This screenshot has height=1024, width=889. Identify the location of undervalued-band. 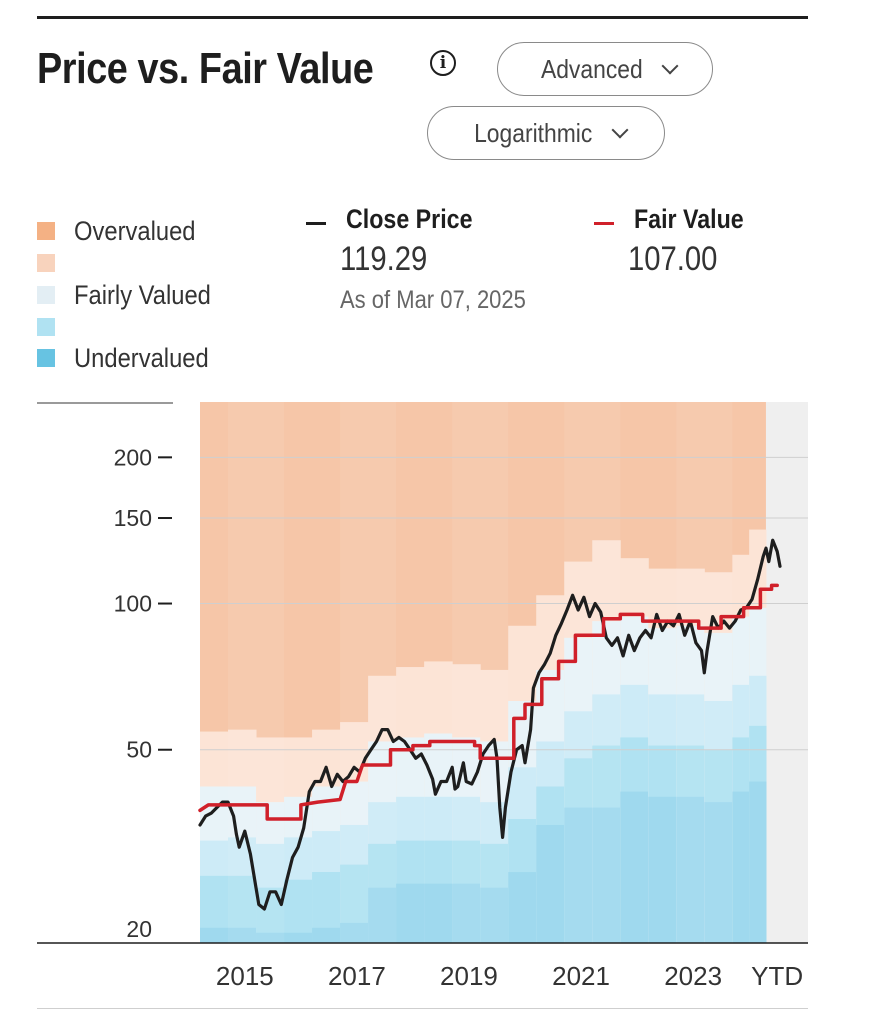
(298, 911).